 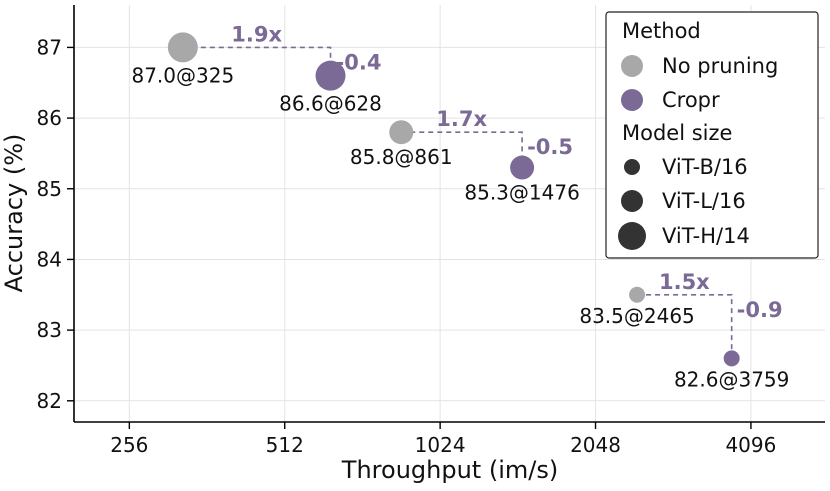 What do you see at coordinates (705, 167) in the screenshot?
I see `legend-label-vit-b16: ViT-B/16` at bounding box center [705, 167].